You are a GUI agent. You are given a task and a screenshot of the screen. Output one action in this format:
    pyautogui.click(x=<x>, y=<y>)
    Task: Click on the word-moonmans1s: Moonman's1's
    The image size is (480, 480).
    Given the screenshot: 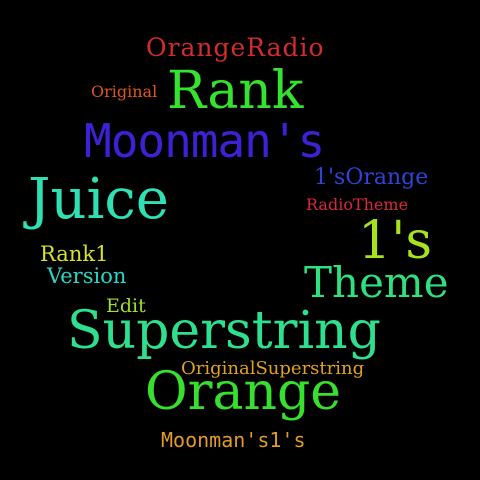 What is the action you would take?
    pyautogui.click(x=233, y=440)
    